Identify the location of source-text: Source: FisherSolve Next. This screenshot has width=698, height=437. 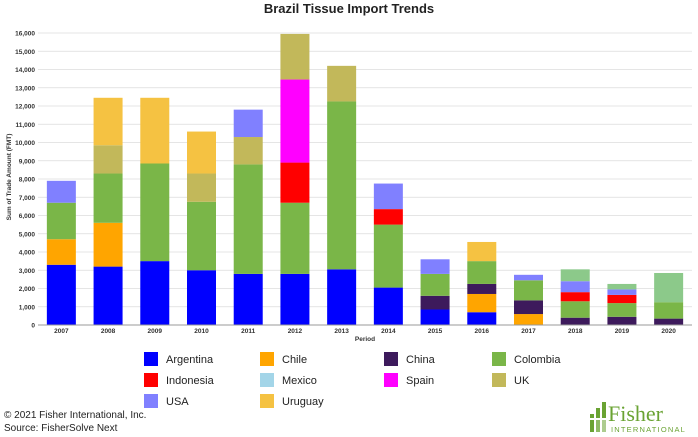
(61, 428).